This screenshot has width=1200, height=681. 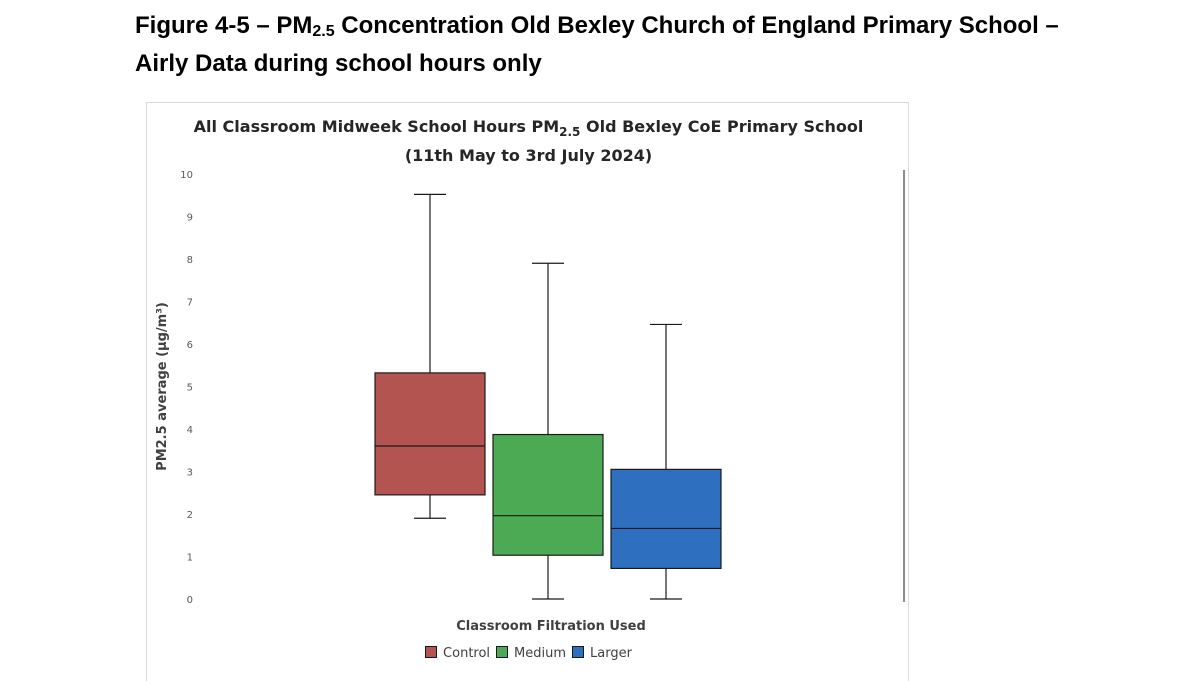 What do you see at coordinates (430, 434) in the screenshot?
I see `box-control` at bounding box center [430, 434].